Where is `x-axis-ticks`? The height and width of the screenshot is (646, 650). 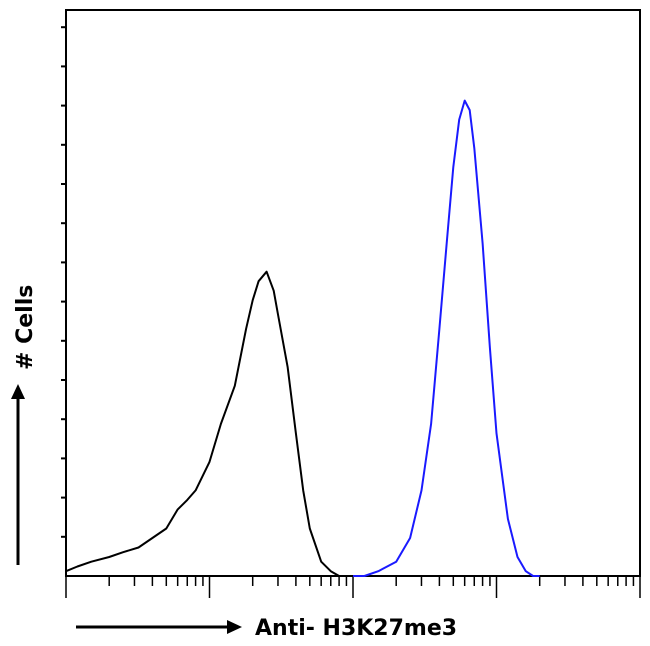 x-axis-ticks is located at coordinates (353, 587).